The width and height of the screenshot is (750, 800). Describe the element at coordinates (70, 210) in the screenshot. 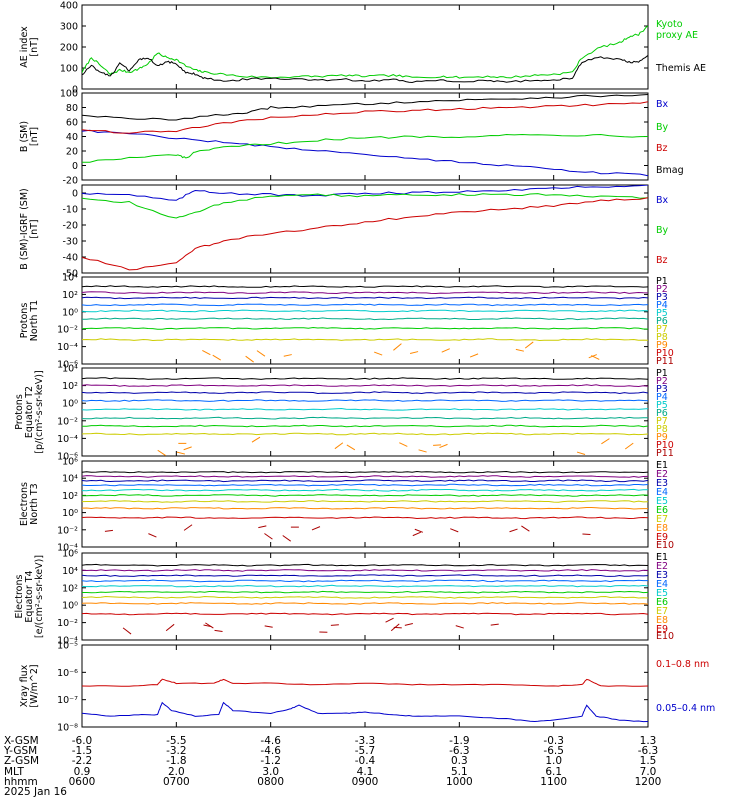

I see `y-tick-label: -10` at that location.